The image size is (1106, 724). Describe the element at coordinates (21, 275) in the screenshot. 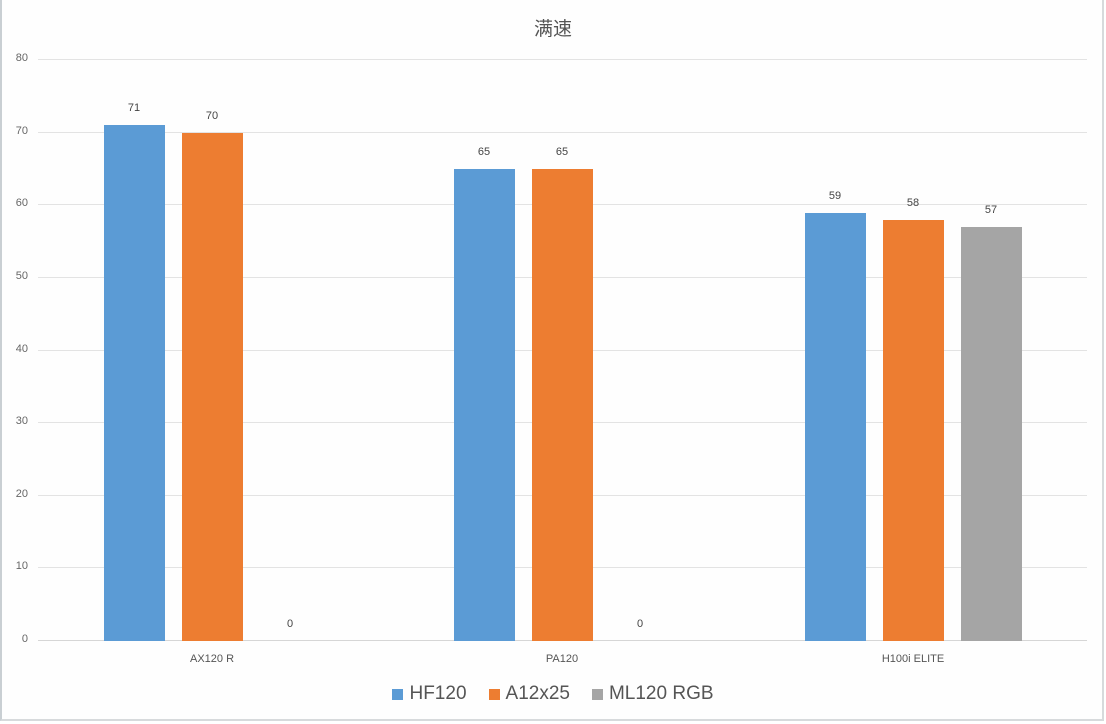

I see `y-tick-label: 50` at that location.